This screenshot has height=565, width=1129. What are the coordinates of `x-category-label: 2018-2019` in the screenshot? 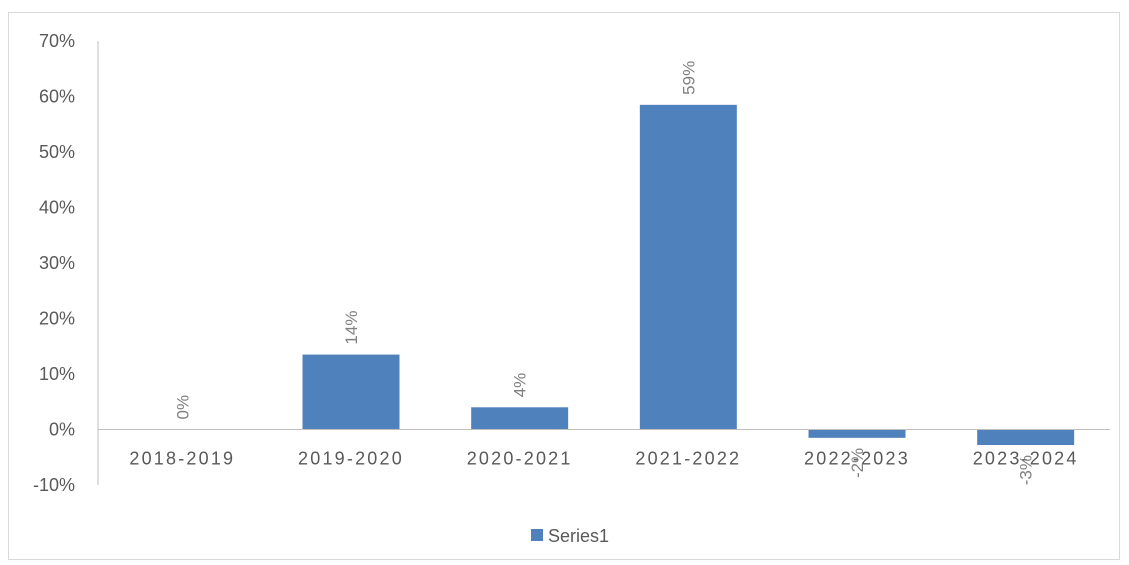 It's located at (182, 459).